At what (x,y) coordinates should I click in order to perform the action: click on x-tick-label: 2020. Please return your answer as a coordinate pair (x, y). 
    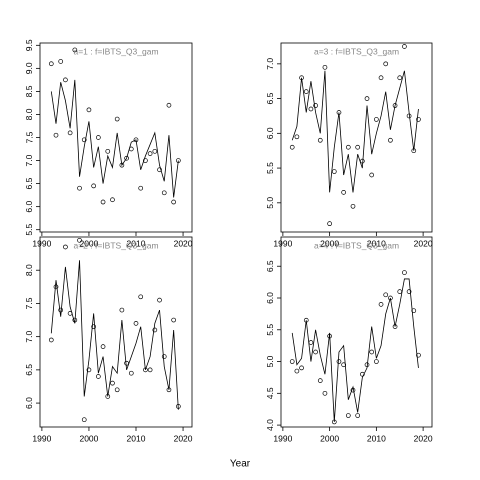
    Looking at the image, I should click on (183, 243).